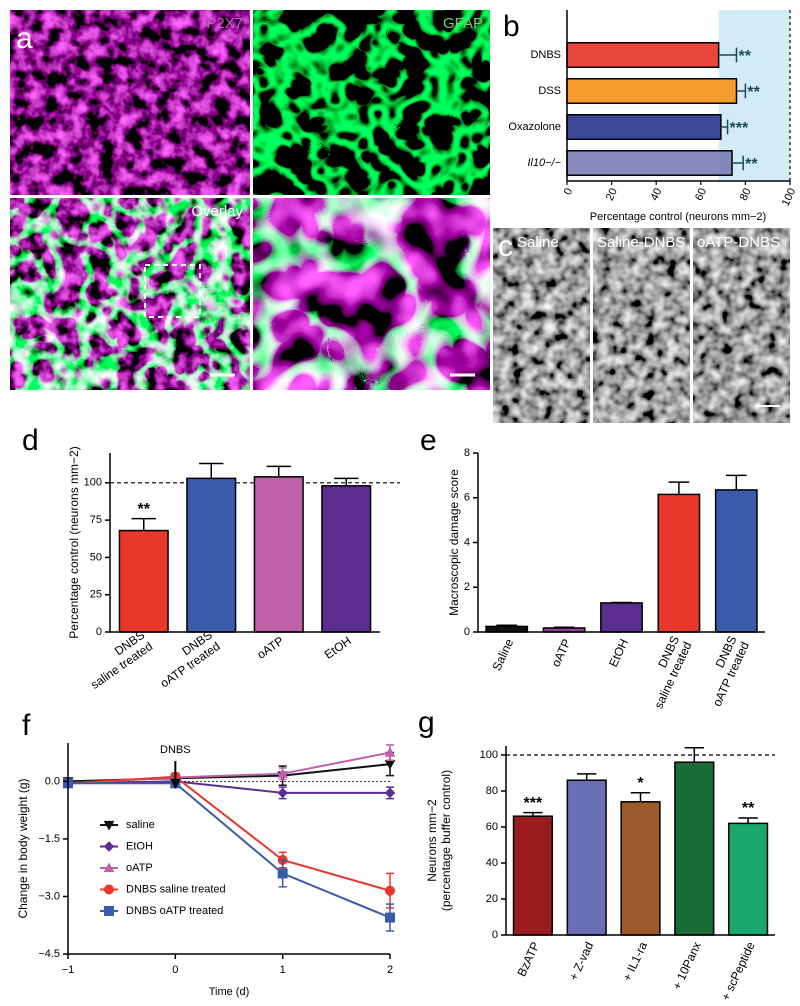 The image size is (800, 1006). What do you see at coordinates (545, 55) in the screenshot?
I see `y-tick-label: DNBS` at bounding box center [545, 55].